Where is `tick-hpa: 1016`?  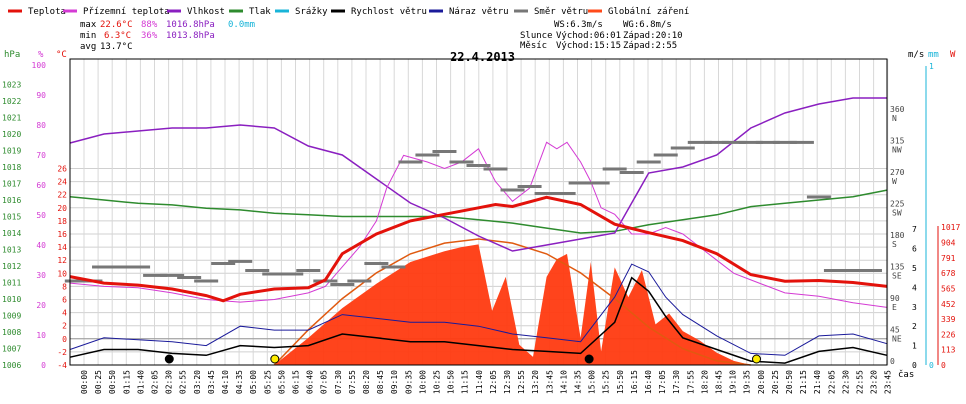 tick-hpa: 1016 is located at coordinates (11, 200).